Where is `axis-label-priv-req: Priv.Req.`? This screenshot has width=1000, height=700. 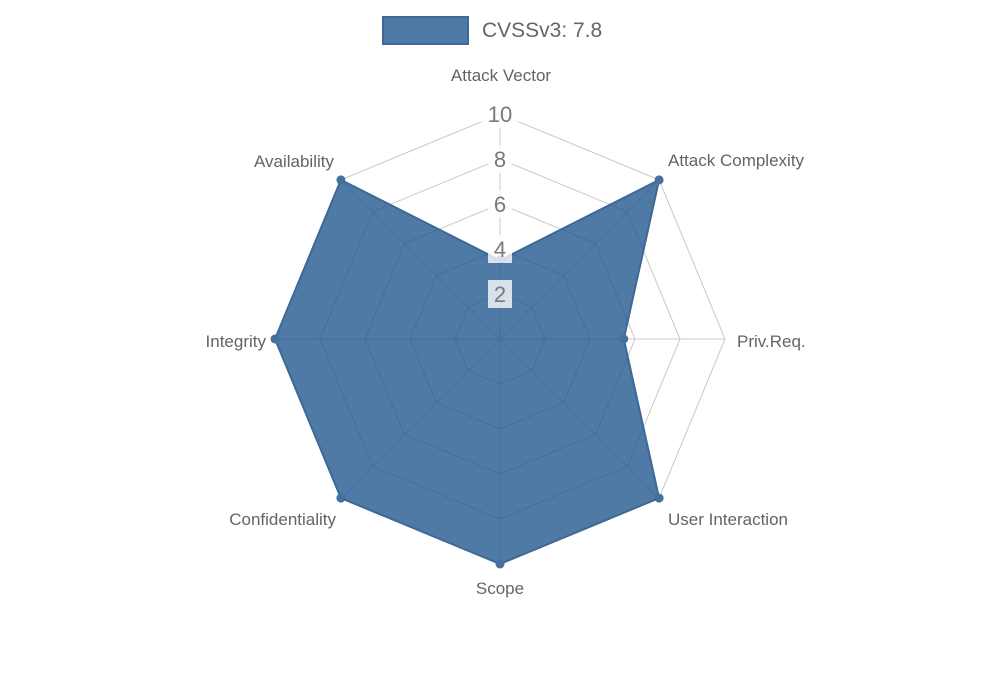 axis-label-priv-req: Priv.Req. is located at coordinates (771, 341).